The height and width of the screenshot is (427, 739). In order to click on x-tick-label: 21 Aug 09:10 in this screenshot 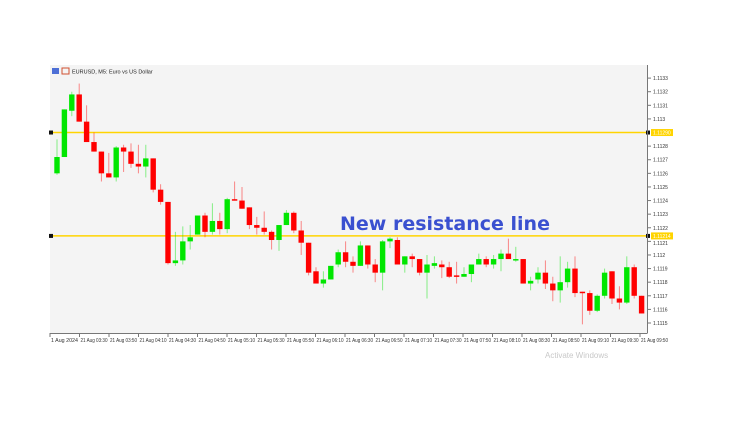, I will do `click(595, 341)`.